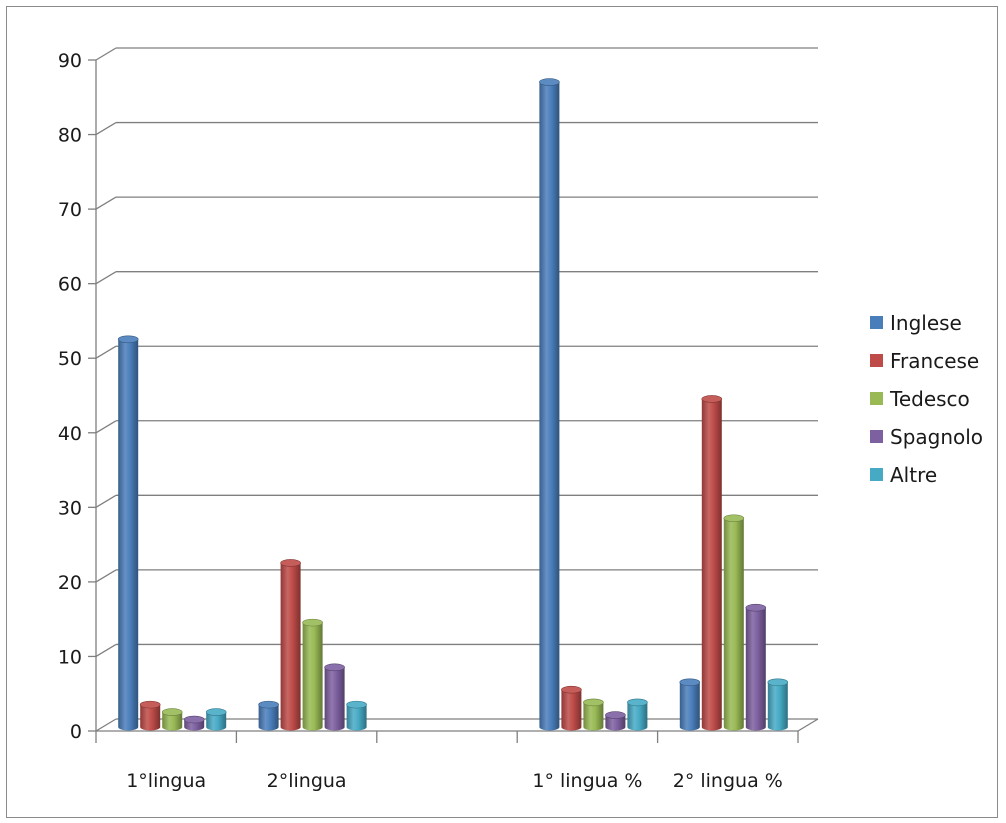  What do you see at coordinates (929, 399) in the screenshot?
I see `legend-label: Tedesco` at bounding box center [929, 399].